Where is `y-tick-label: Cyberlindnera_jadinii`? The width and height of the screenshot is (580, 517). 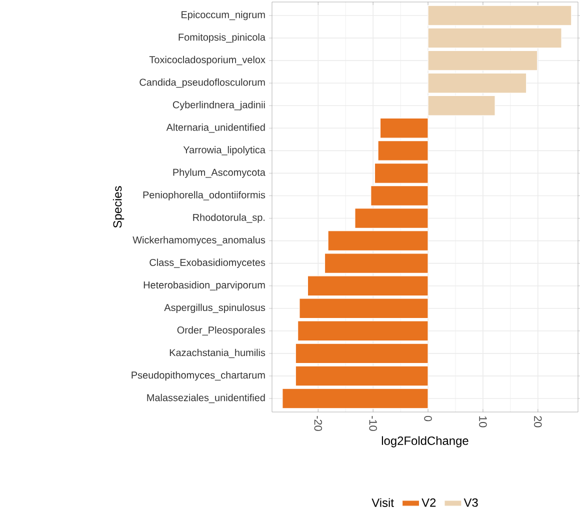
y-tick-label: Cyberlindnera_jadinii is located at coordinates (218, 105).